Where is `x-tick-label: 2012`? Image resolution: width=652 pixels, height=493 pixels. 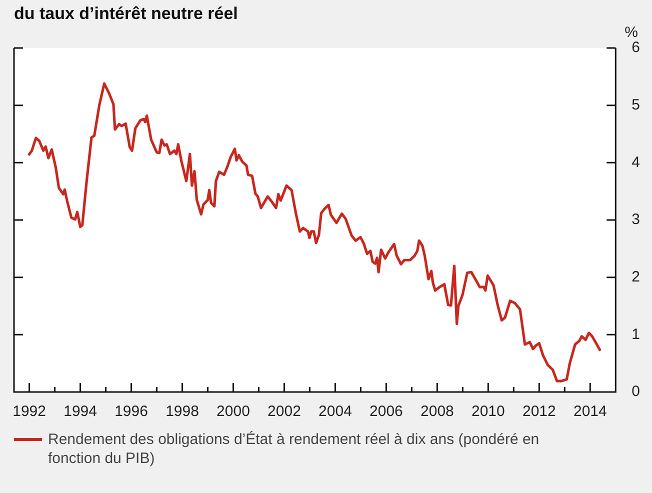
x-tick-label: 2012 is located at coordinates (539, 411).